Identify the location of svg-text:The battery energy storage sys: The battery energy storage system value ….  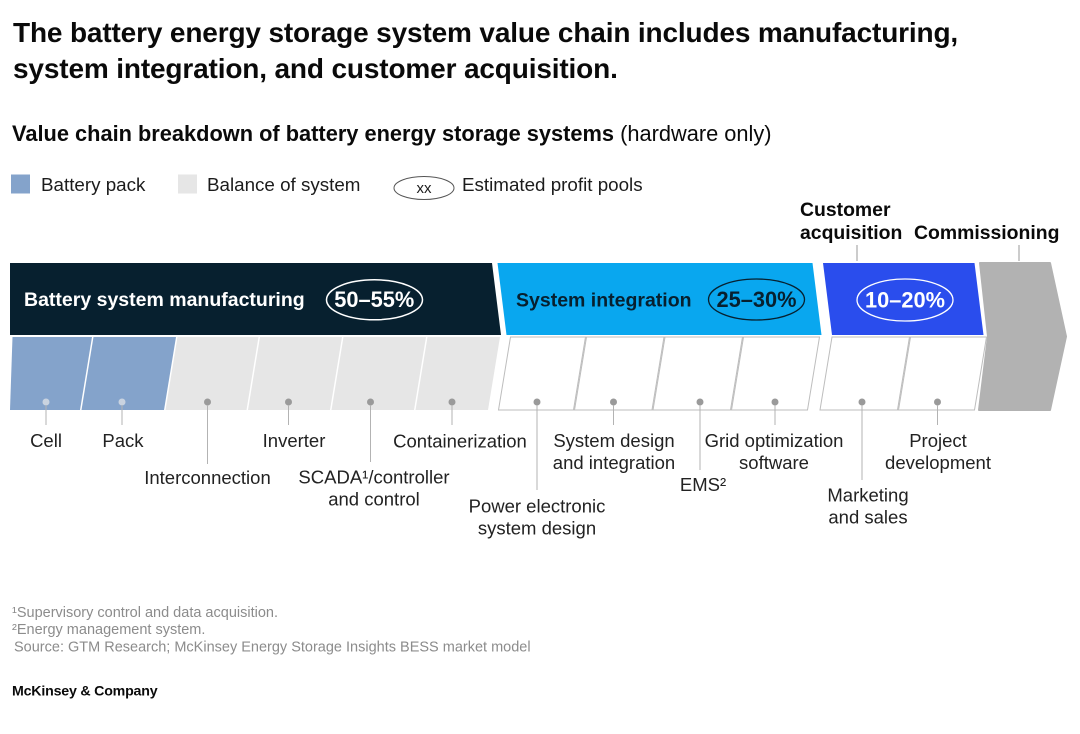
(485, 32).